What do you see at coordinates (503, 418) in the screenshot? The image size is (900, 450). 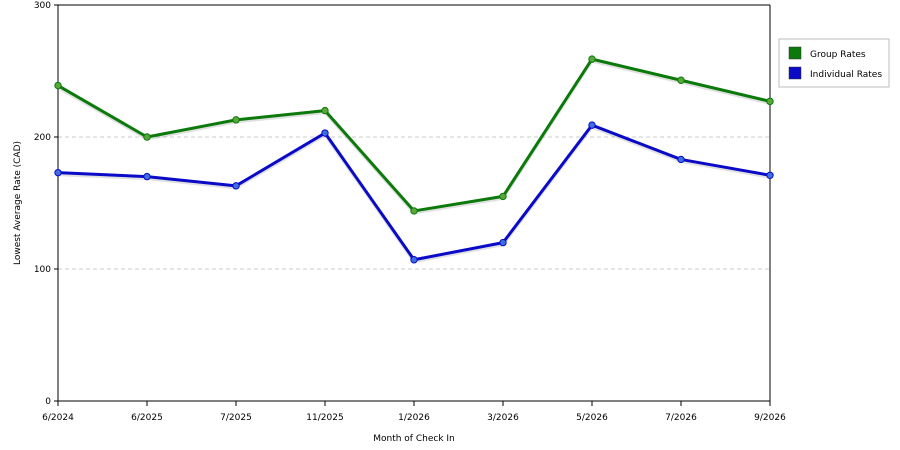 I see `x-tick-label: 3/2026` at bounding box center [503, 418].